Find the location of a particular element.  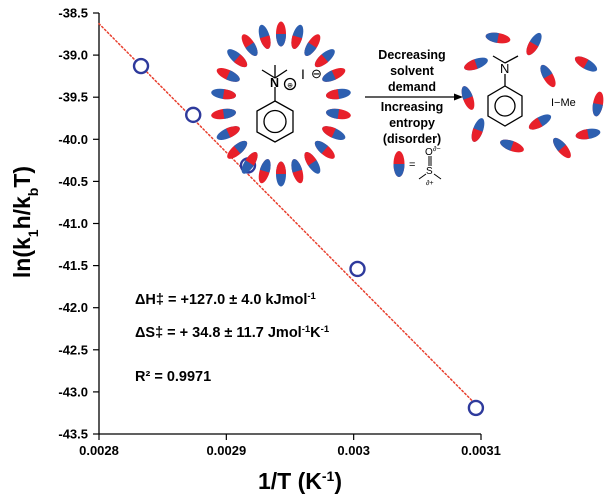

iodide-label: I is located at coordinates (303, 74).